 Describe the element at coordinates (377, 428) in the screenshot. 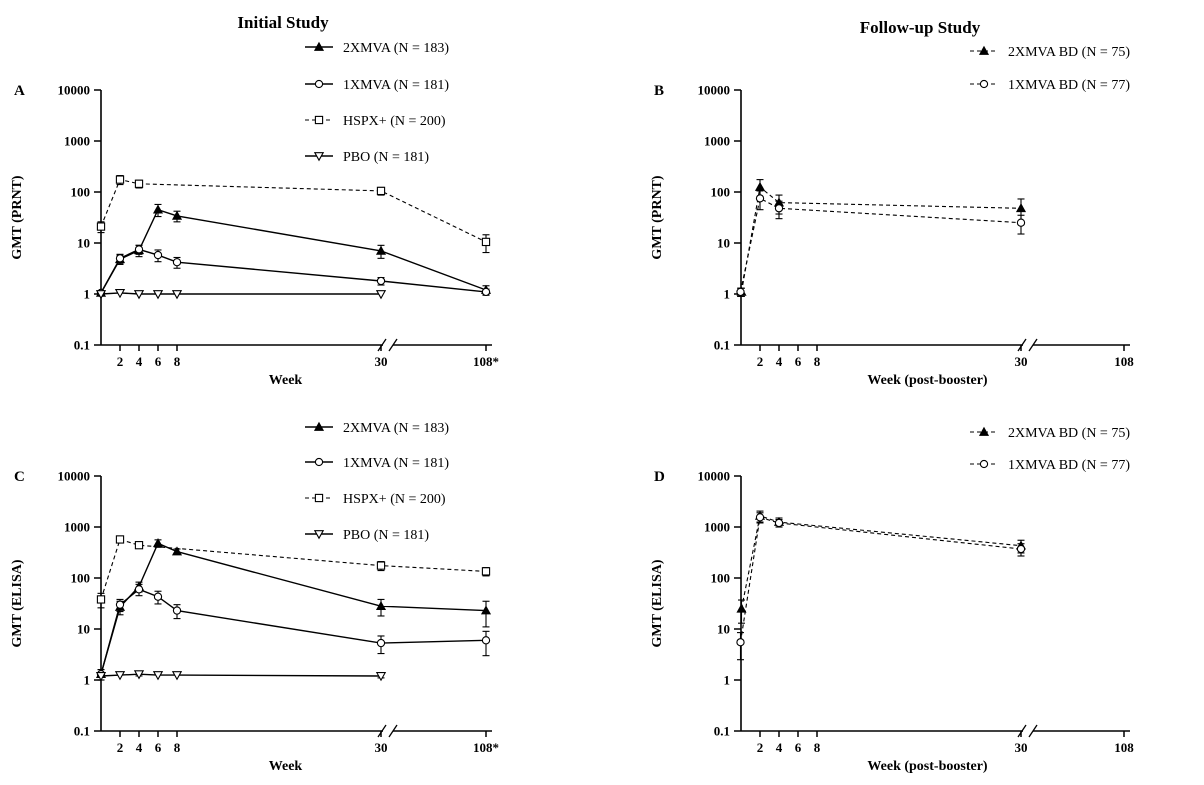

I see `legend-item: 2XMVA (N = 183)` at that location.